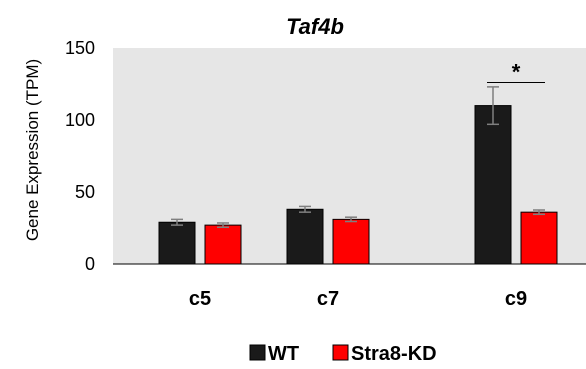 The width and height of the screenshot is (586, 369). I want to click on y-tick-label: 150, so click(80, 48).